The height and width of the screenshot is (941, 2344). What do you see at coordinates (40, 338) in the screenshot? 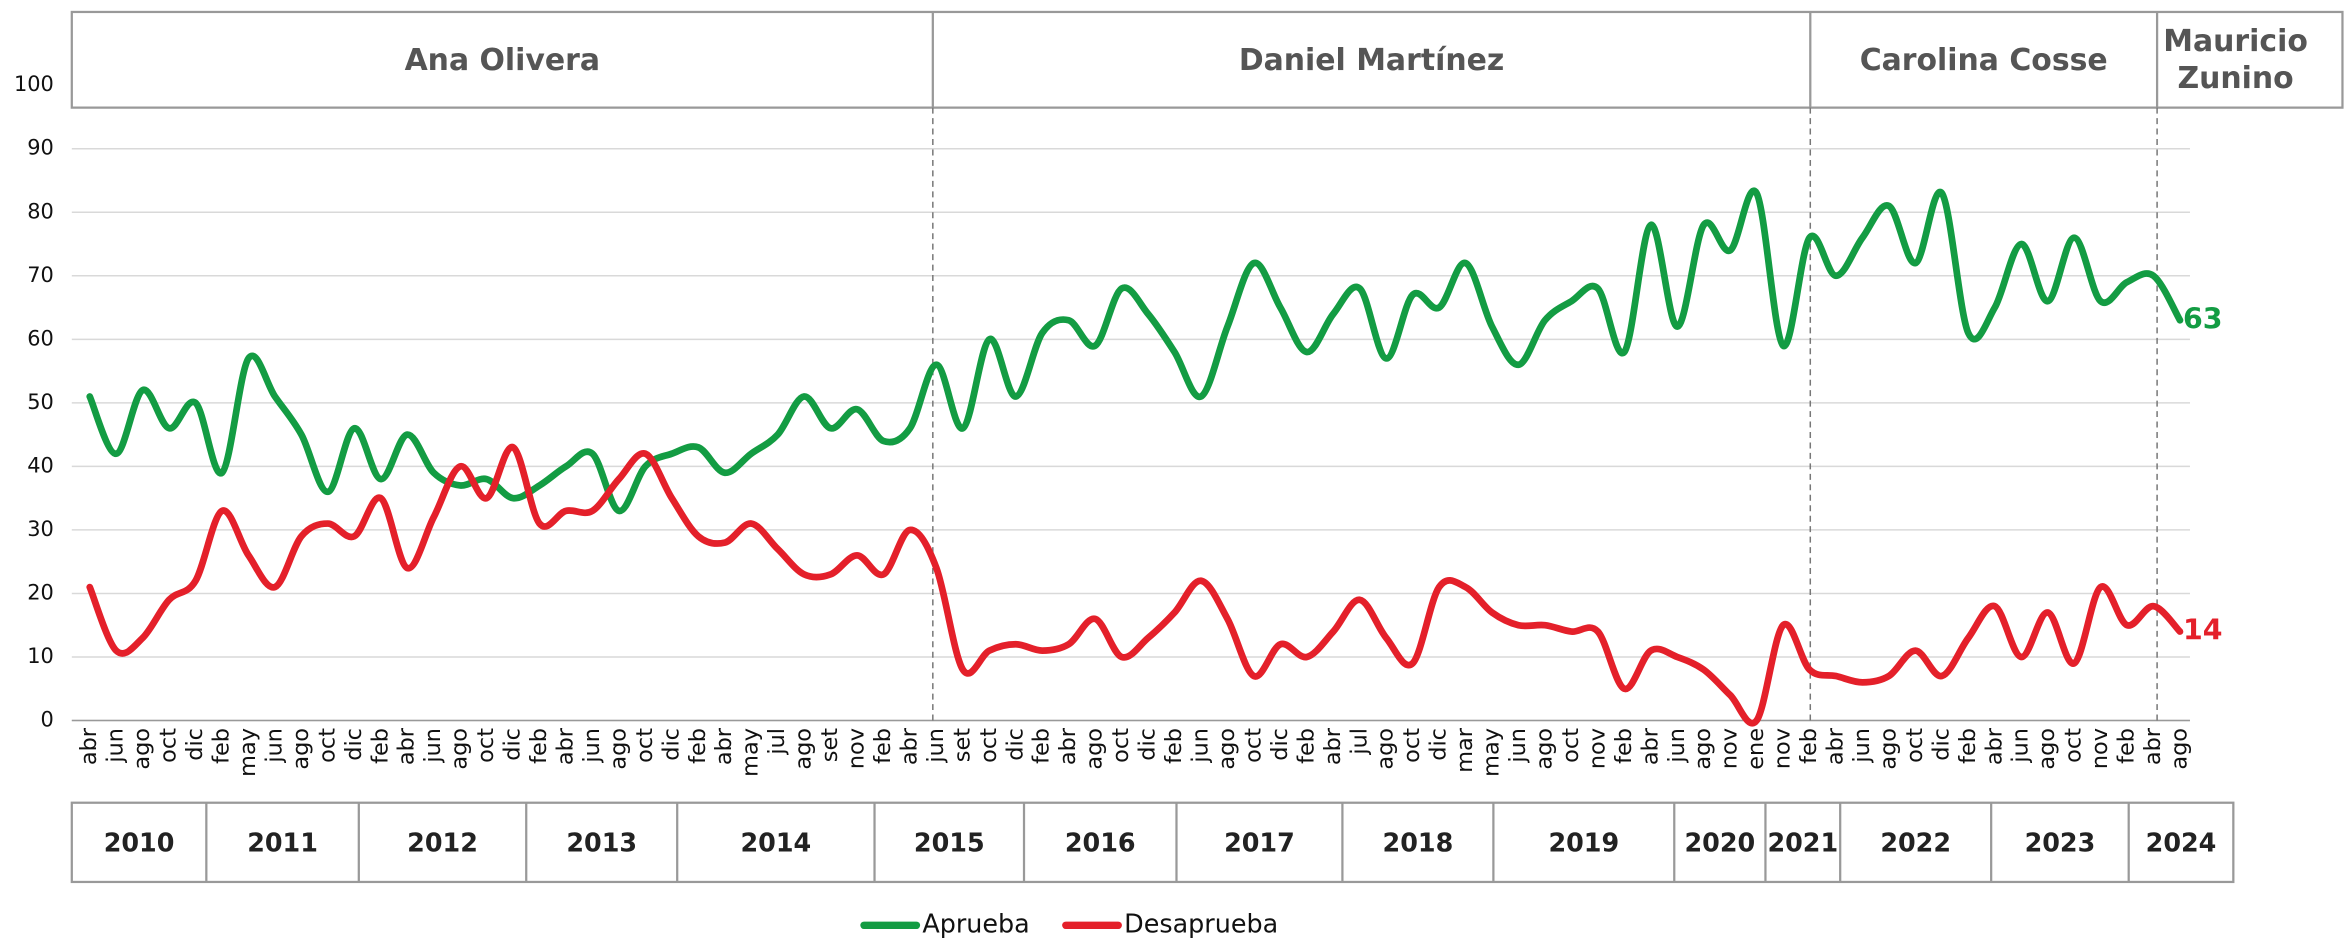
I see `y-tick-label: 60` at bounding box center [40, 338].